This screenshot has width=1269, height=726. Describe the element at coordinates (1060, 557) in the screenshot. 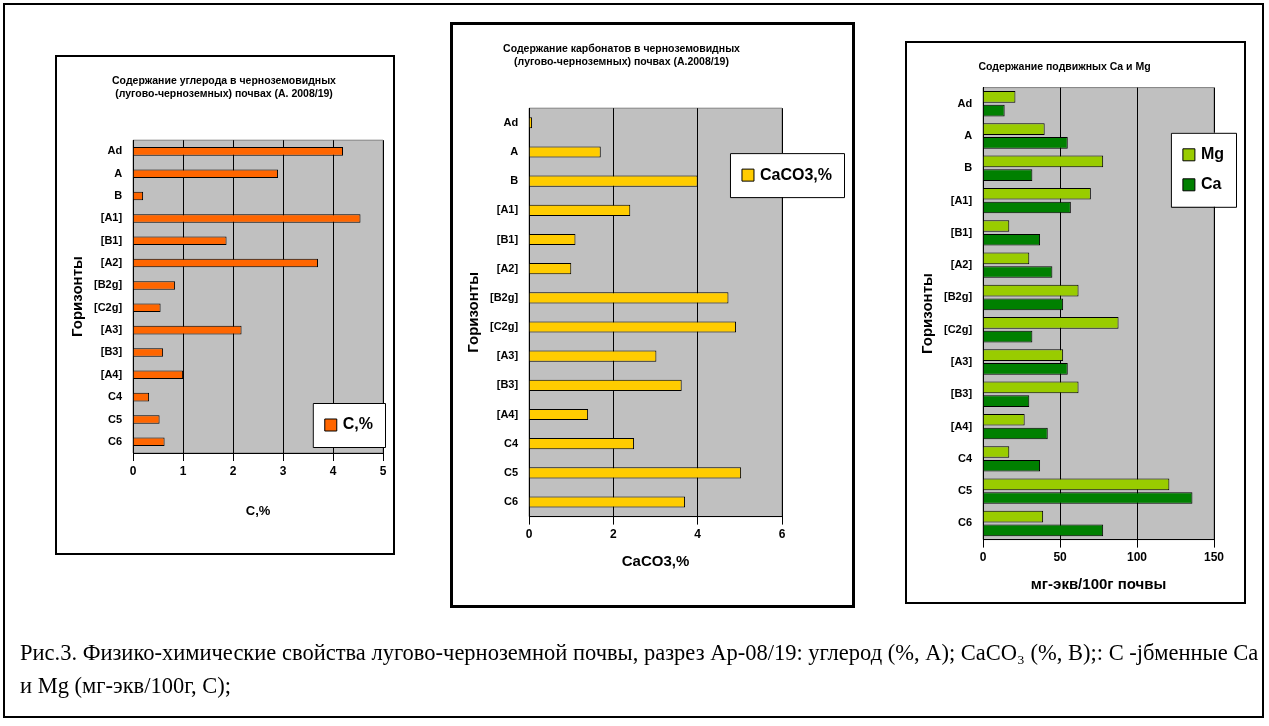

I see `x-tick-label: 50` at that location.